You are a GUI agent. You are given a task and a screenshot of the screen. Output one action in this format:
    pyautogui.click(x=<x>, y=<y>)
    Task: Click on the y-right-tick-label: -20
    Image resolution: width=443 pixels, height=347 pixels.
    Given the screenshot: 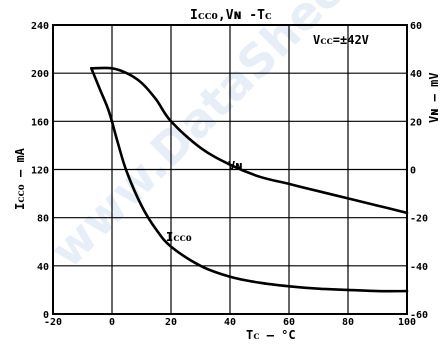 What is the action you would take?
    pyautogui.click(x=419, y=219)
    